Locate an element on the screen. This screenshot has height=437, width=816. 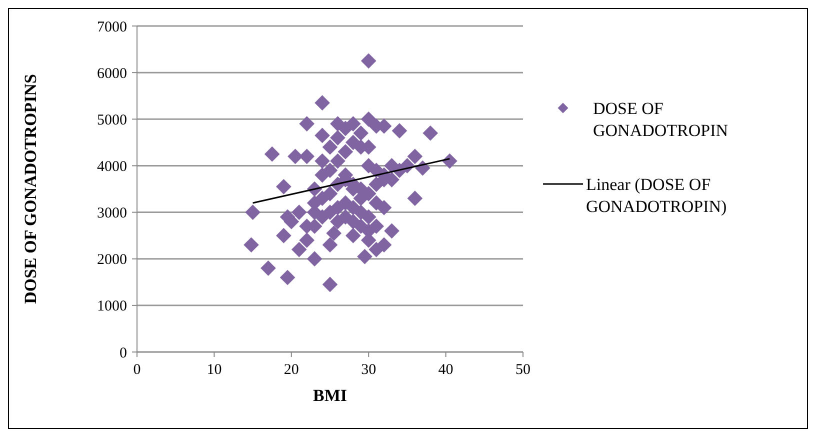
x-tick-label: 20 is located at coordinates (291, 370).